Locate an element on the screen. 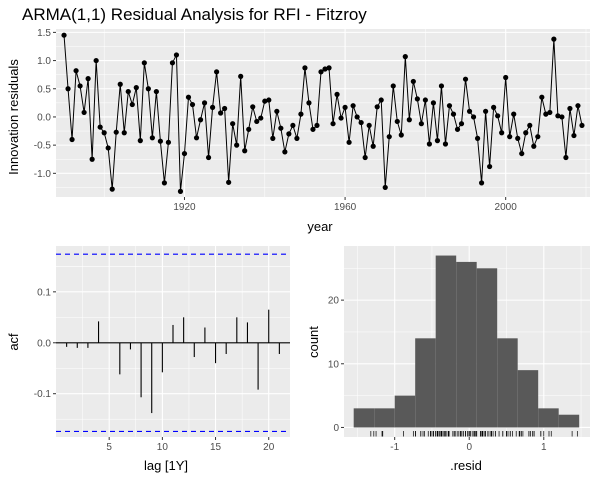 This screenshot has height=480, width=596. ts-y-tick-label: 1.0 is located at coordinates (44, 61).